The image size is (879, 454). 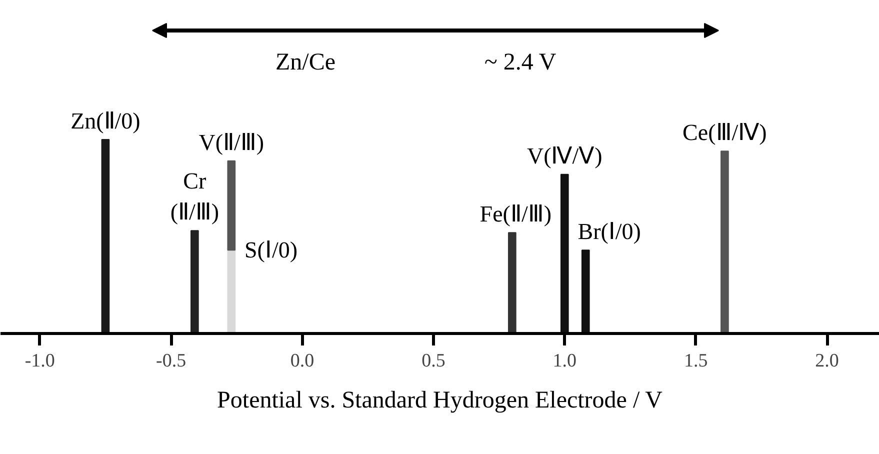 I want to click on annotation: Zn(Ⅱ/0), so click(x=105, y=121).